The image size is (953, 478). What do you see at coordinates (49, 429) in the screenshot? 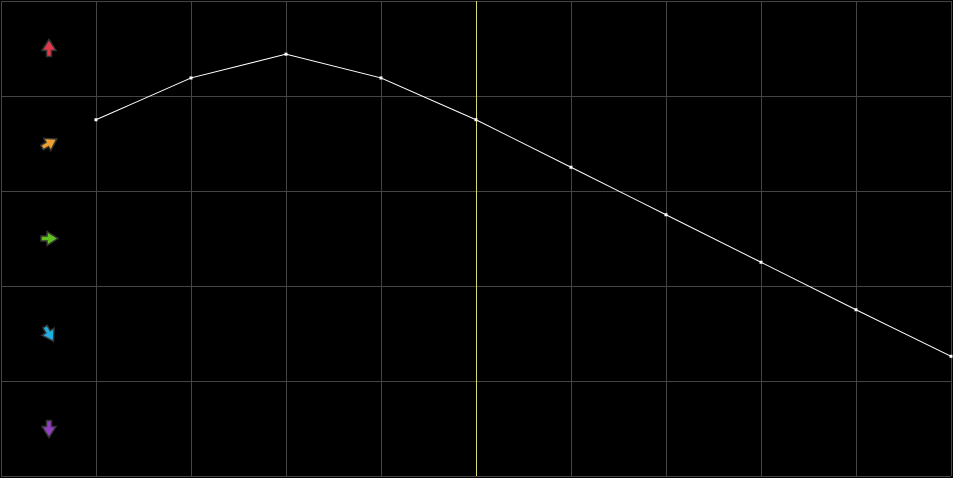
I see `arrow-down-icon` at bounding box center [49, 429].